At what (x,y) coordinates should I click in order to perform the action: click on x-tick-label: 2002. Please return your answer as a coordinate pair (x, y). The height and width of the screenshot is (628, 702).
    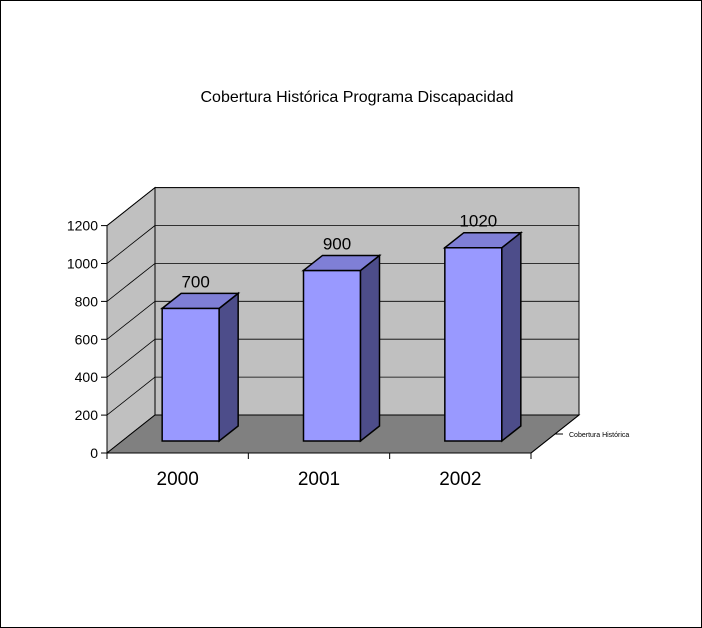
    Looking at the image, I should click on (460, 479).